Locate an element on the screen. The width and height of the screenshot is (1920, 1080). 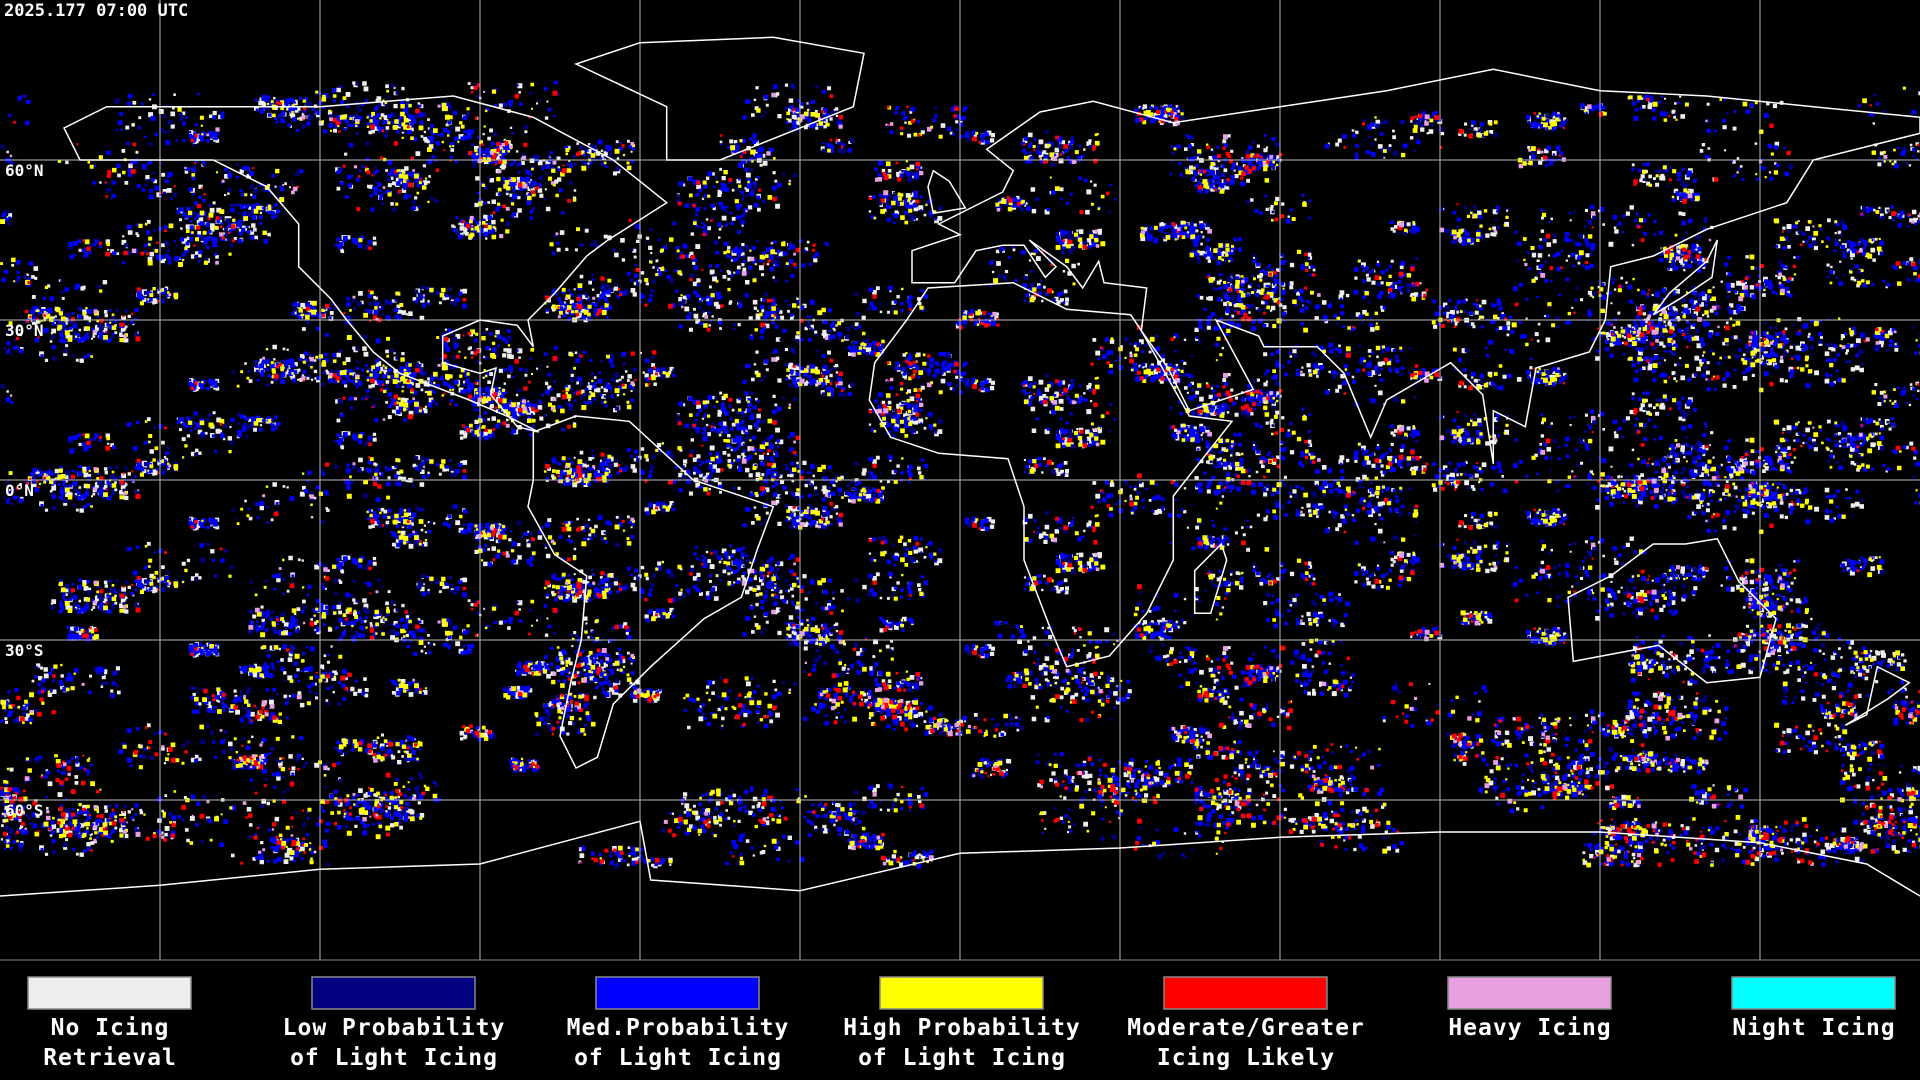
legend-label: Night Icing is located at coordinates (1813, 1028).